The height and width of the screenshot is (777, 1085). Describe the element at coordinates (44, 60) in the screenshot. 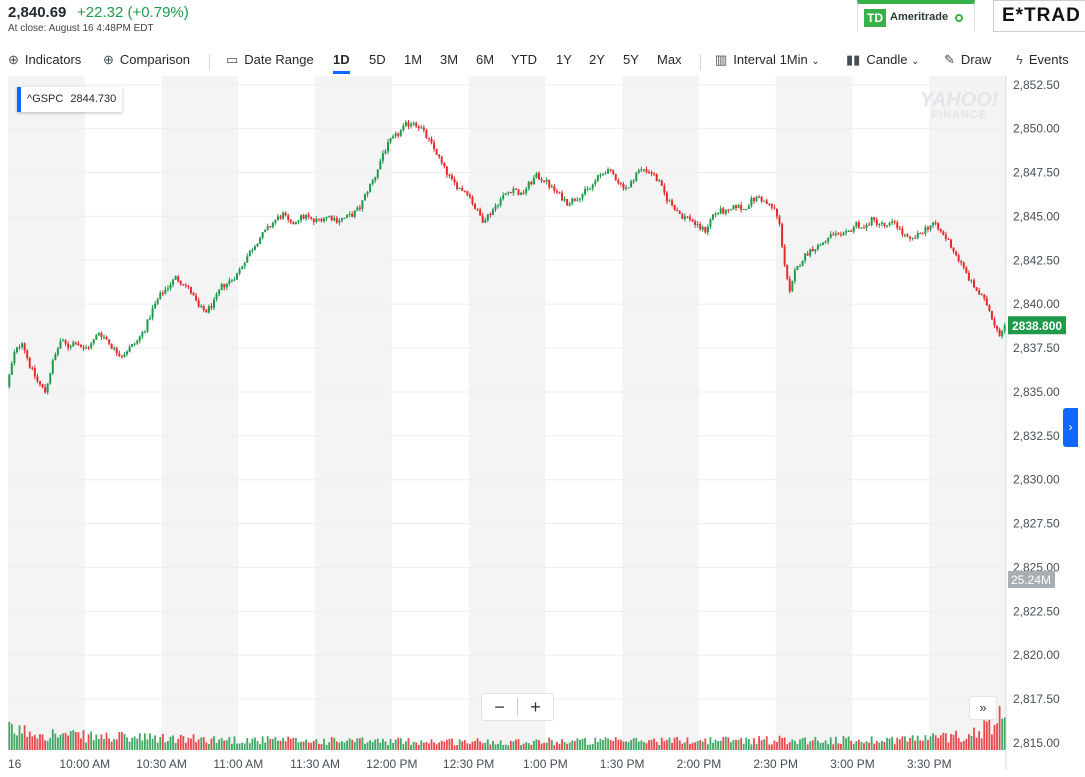

I see `indicators-button: ⊕ Indicators` at that location.